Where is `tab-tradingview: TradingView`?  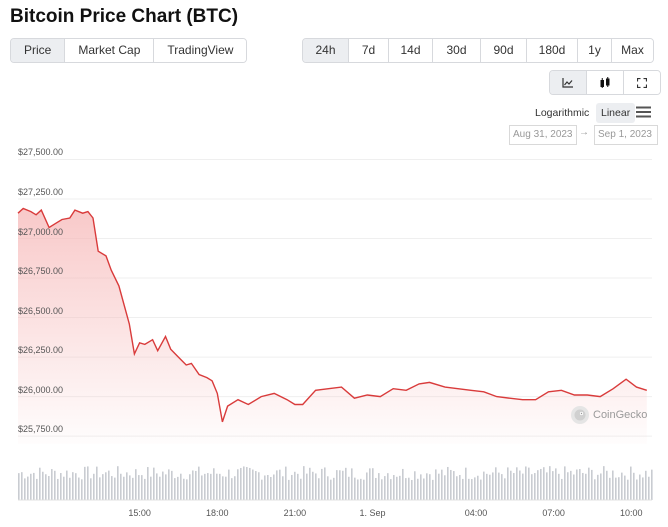
tab-tradingview: TradingView is located at coordinates (200, 50).